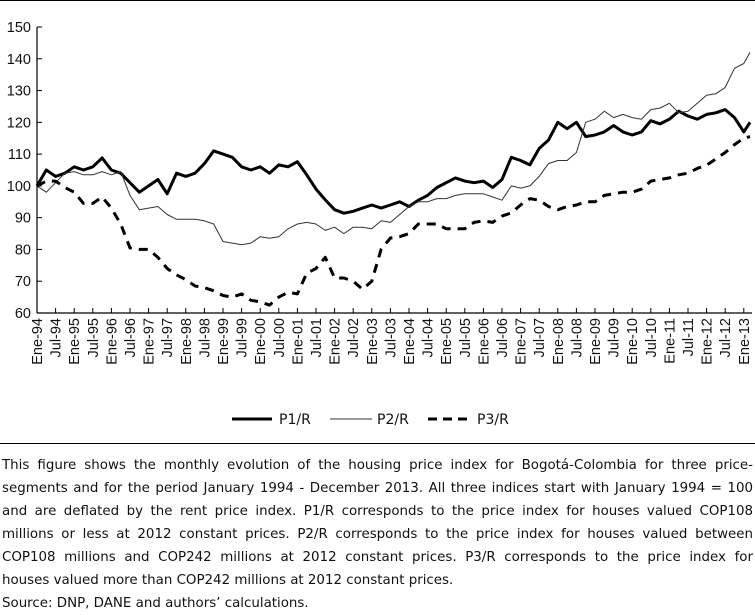 This screenshot has height=615, width=755. Describe the element at coordinates (38, 341) in the screenshot. I see `x-tick-label: Ene-94` at that location.